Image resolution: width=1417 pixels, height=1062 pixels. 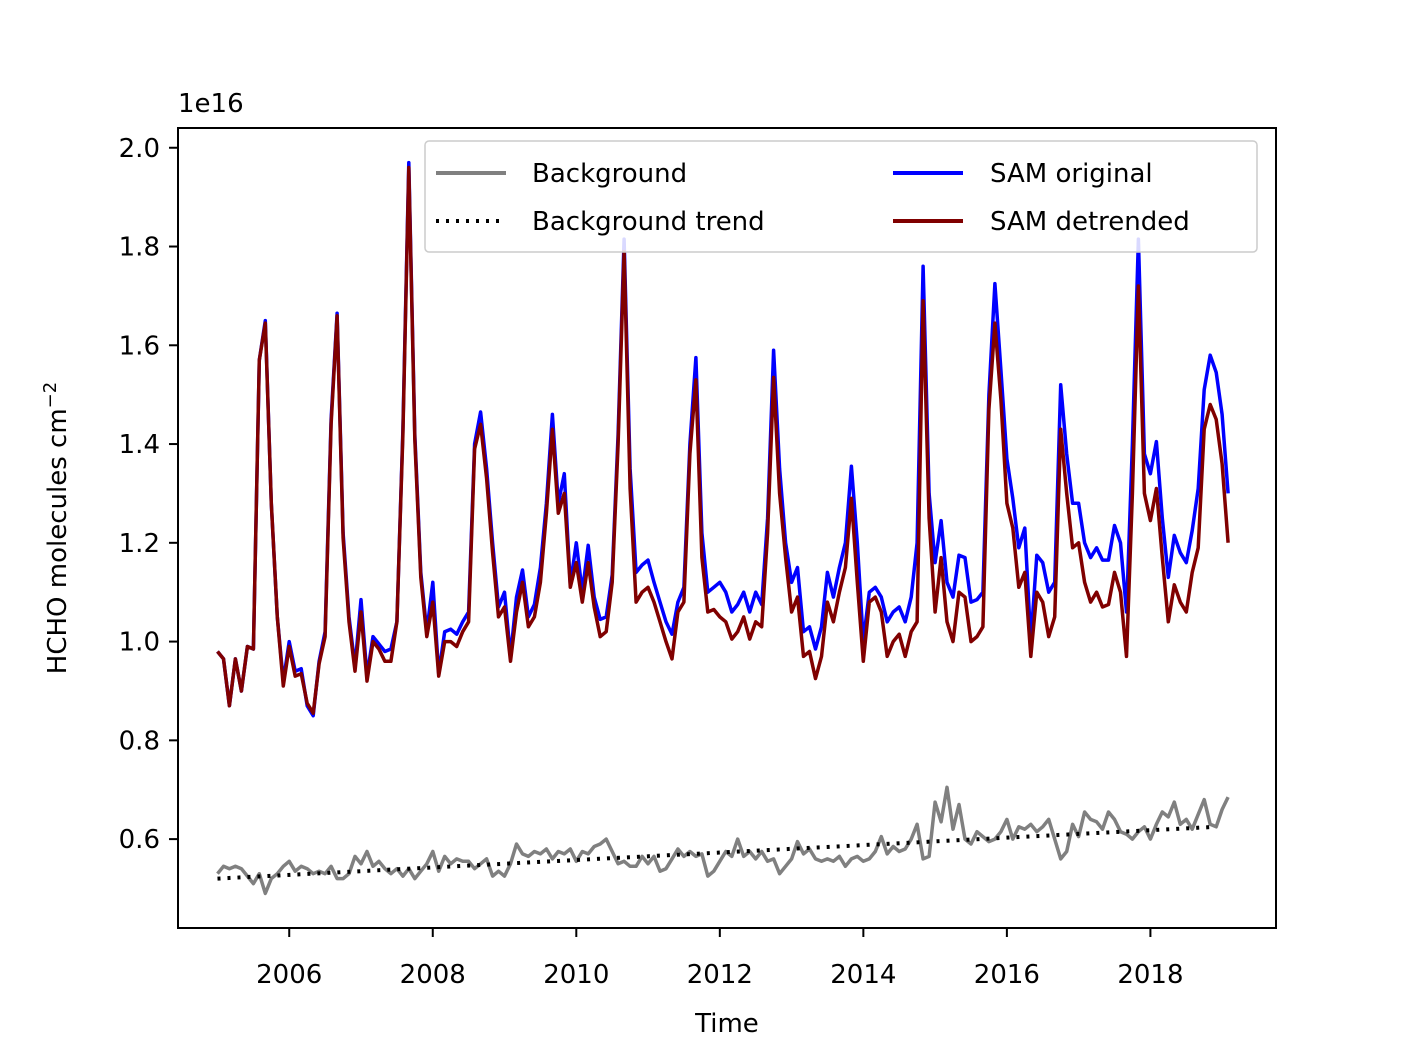 What do you see at coordinates (139, 445) in the screenshot?
I see `y-tick-label: 1.4` at bounding box center [139, 445].